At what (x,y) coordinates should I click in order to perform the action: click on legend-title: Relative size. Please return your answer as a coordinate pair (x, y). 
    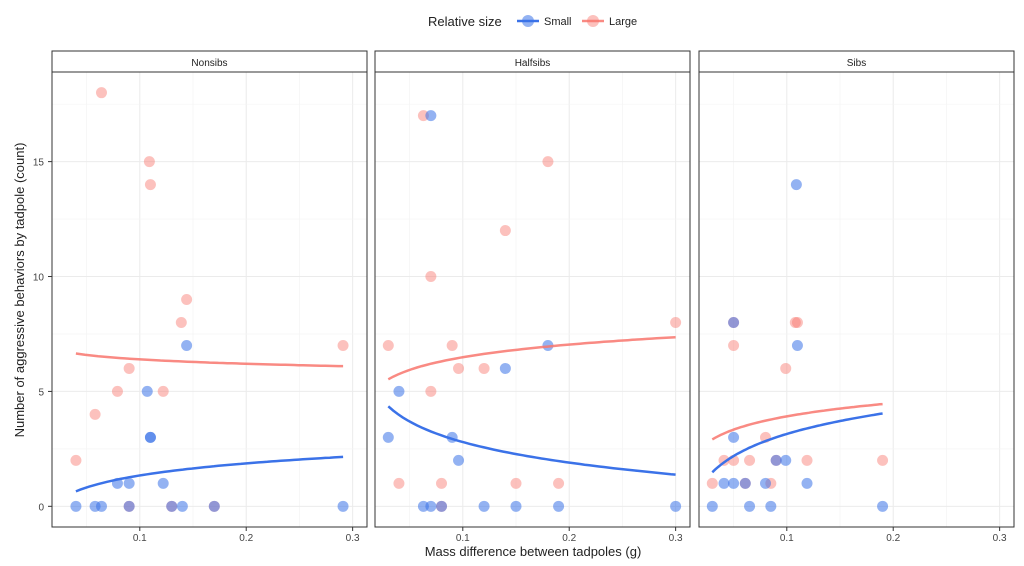
    Looking at the image, I should click on (465, 21).